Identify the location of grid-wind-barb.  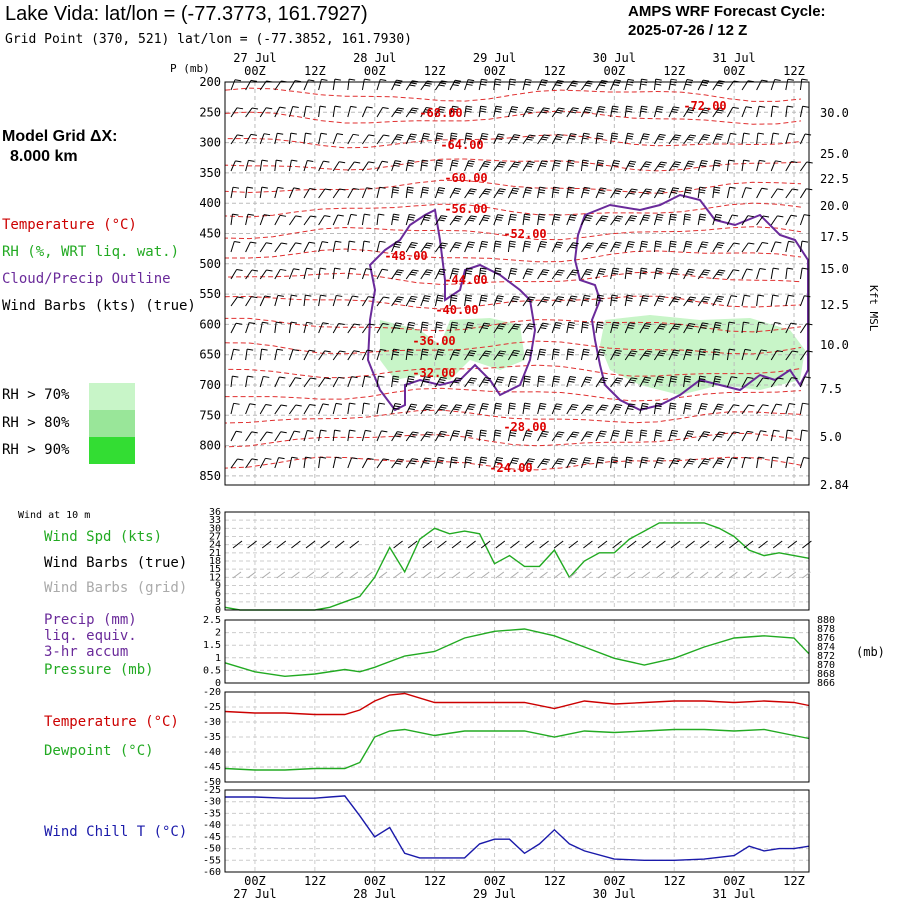
(295, 575).